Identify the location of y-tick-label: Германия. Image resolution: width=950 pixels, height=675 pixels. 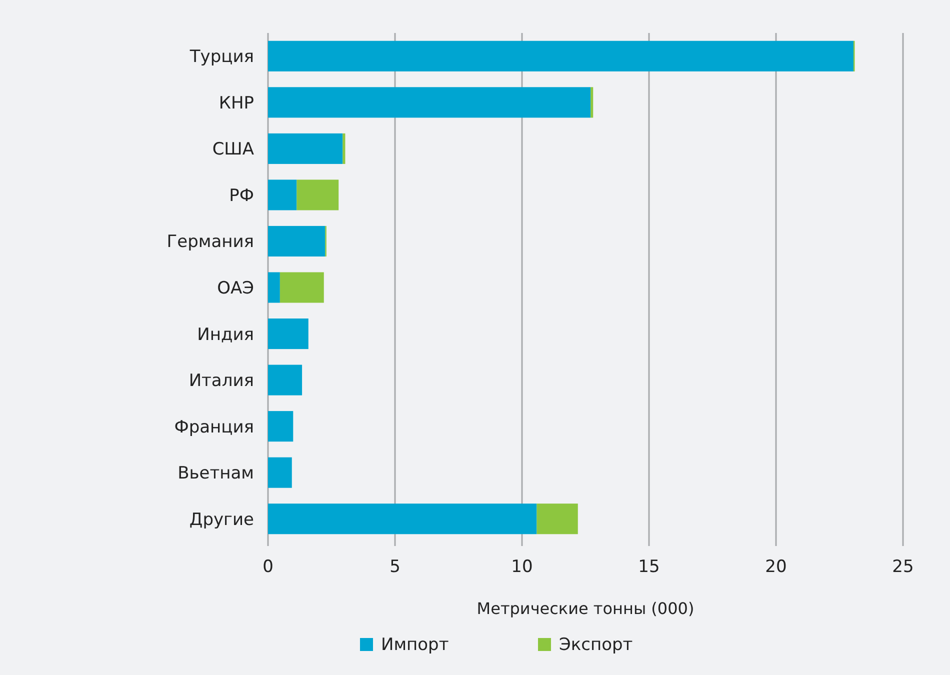
(210, 242).